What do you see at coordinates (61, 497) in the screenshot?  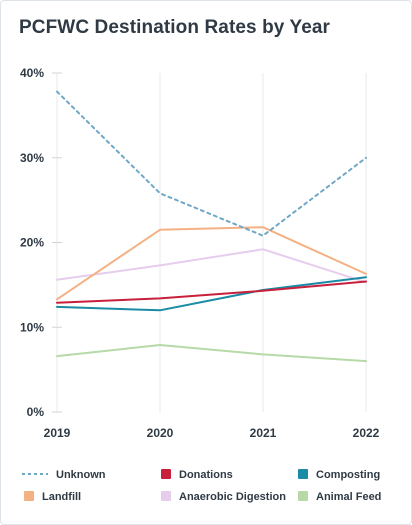 I see `legend-label-landfill: Landfill` at bounding box center [61, 497].